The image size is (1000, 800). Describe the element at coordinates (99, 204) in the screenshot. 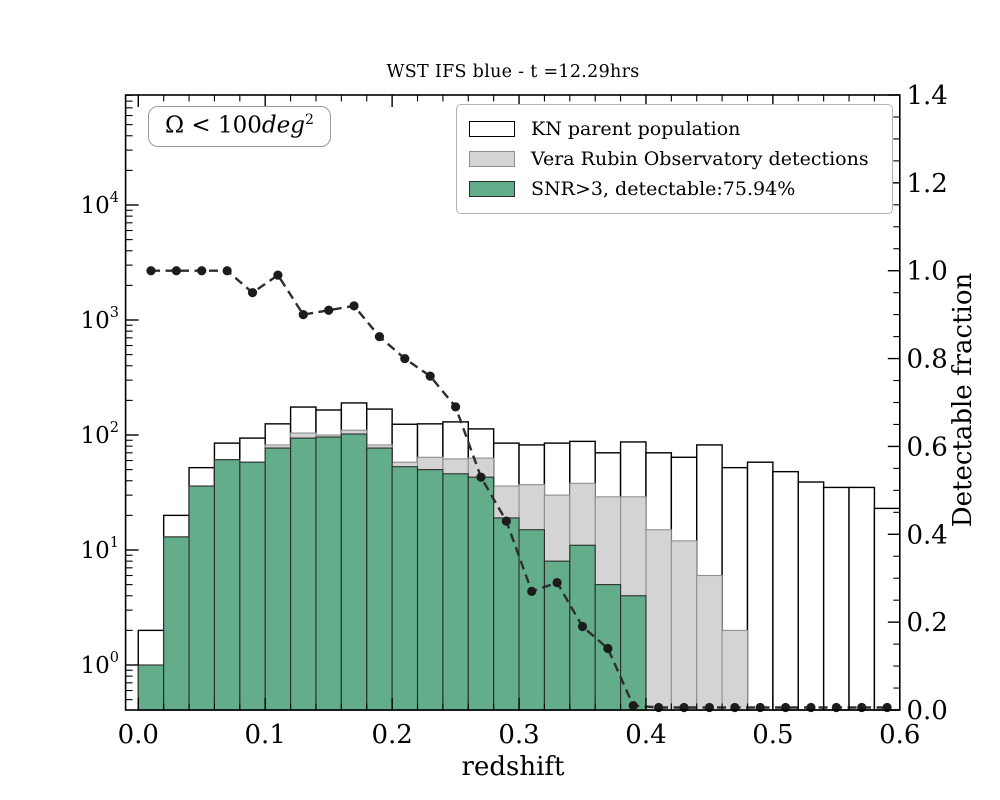

I see `left-tick-label: 10⁴` at that location.